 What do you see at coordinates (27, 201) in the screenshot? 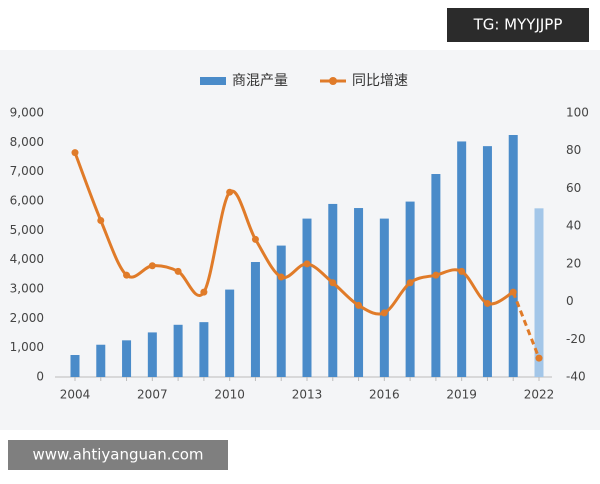
I see `y-tick-label: 6,000` at bounding box center [27, 201].